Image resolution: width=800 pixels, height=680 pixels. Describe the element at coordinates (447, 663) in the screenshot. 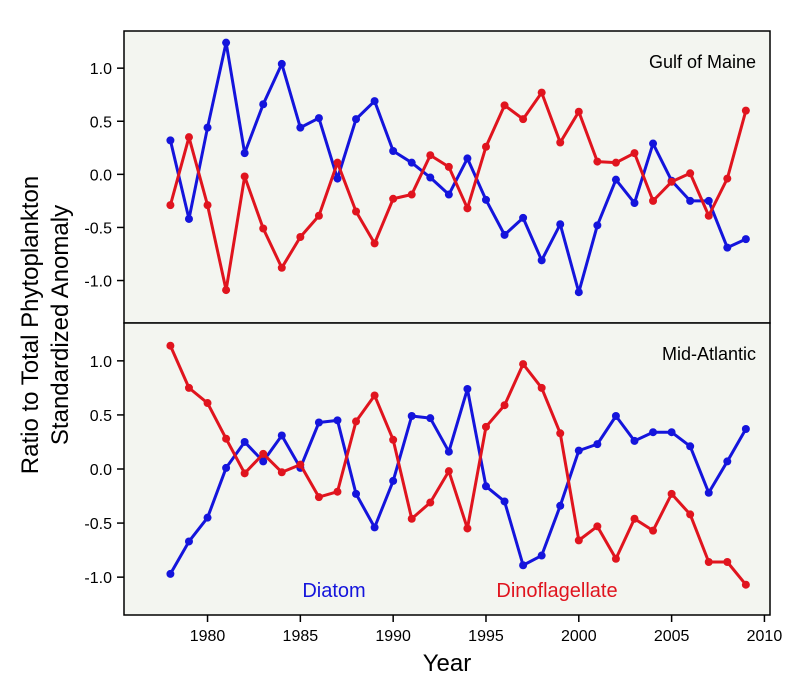

I see `x-axis-title: Year` at that location.